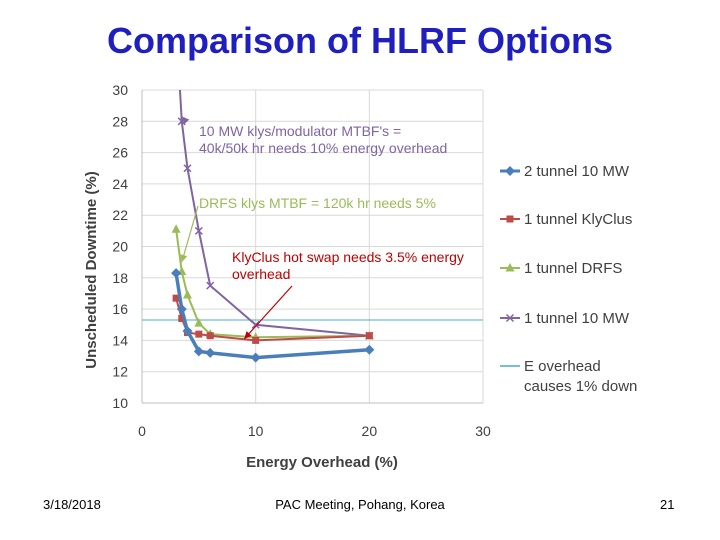  What do you see at coordinates (72, 504) in the screenshot?
I see `footer-date: 3/18/2018` at bounding box center [72, 504].